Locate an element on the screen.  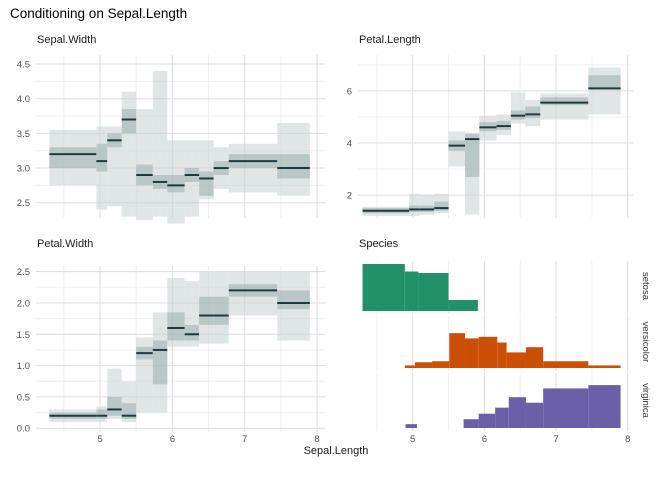
y-tick-label: 4.5 is located at coordinates (23, 65).